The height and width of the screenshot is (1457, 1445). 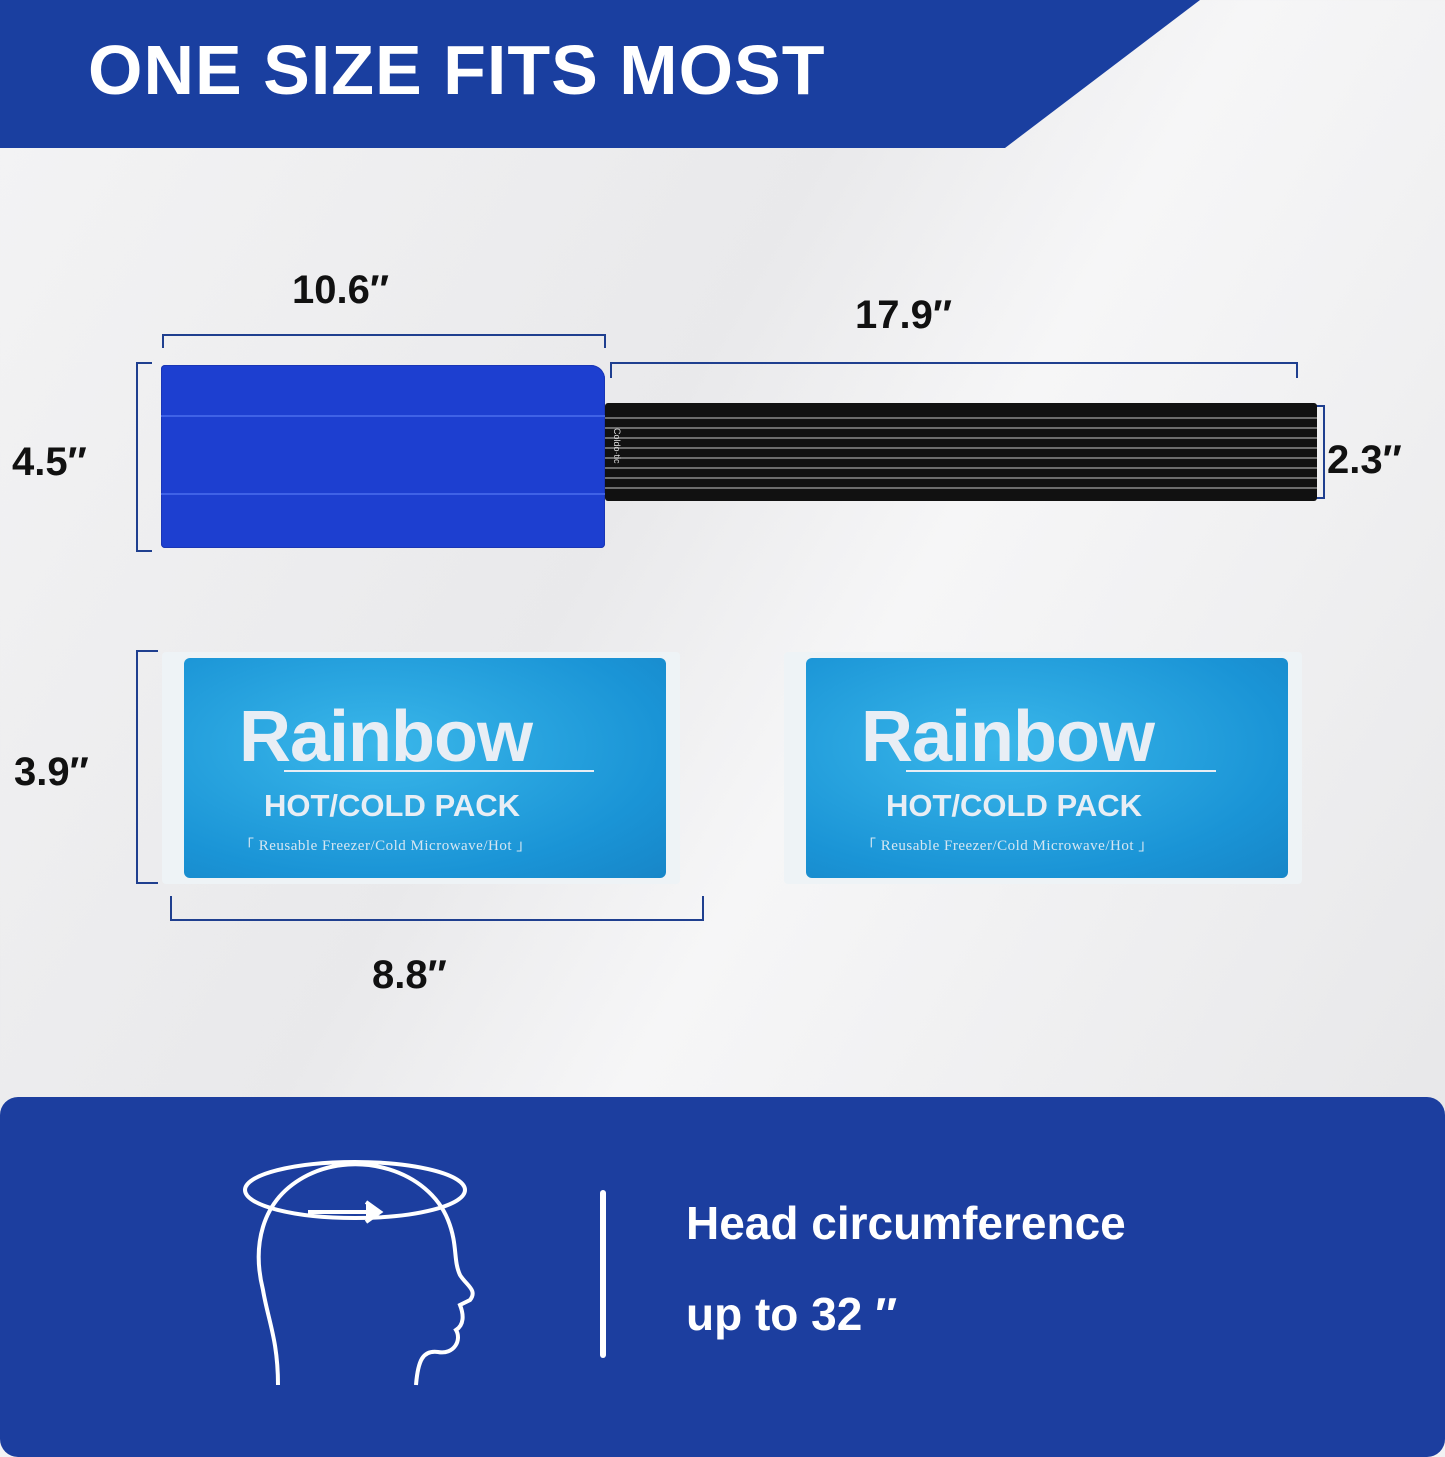 What do you see at coordinates (359, 1273) in the screenshot?
I see `head-circumference-icon` at bounding box center [359, 1273].